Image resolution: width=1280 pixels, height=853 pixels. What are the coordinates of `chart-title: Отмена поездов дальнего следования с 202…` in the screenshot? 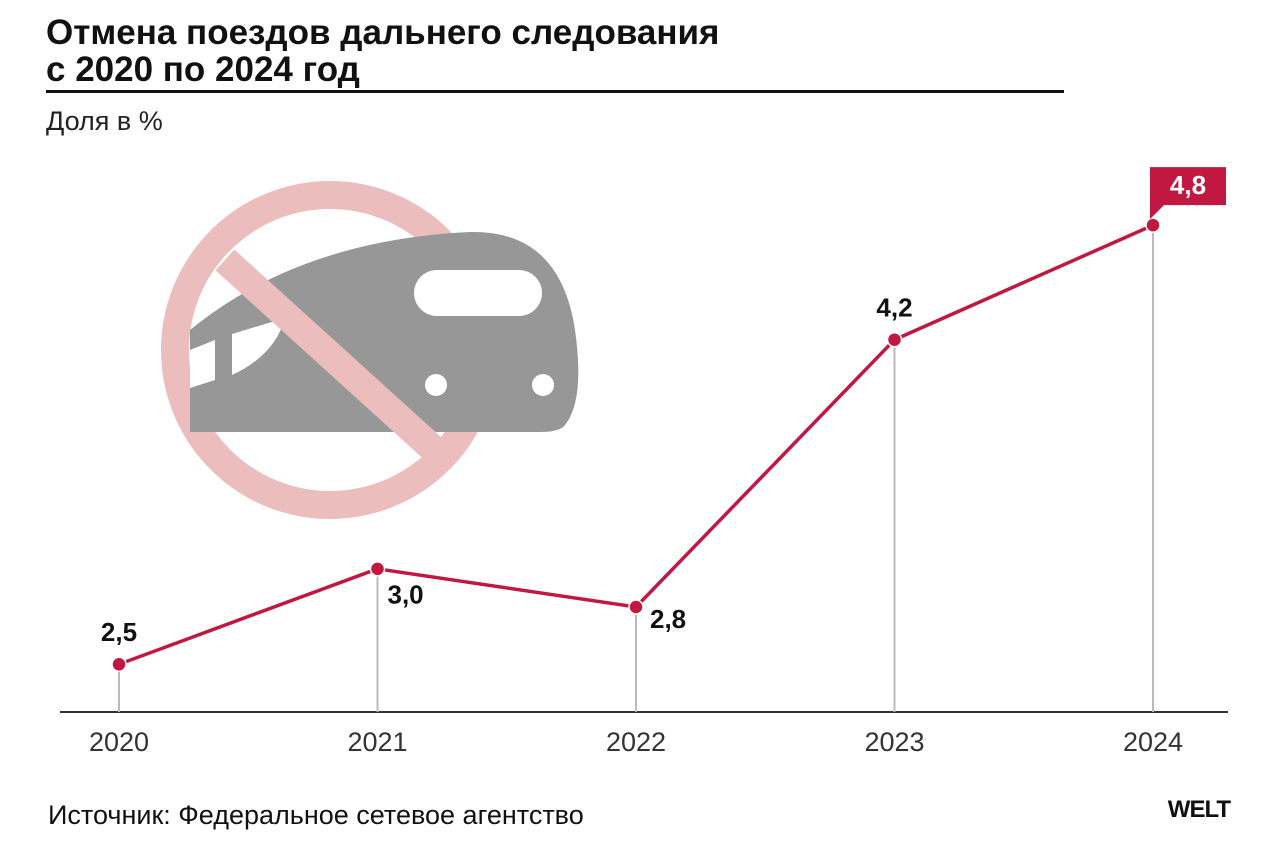 It's located at (383, 51).